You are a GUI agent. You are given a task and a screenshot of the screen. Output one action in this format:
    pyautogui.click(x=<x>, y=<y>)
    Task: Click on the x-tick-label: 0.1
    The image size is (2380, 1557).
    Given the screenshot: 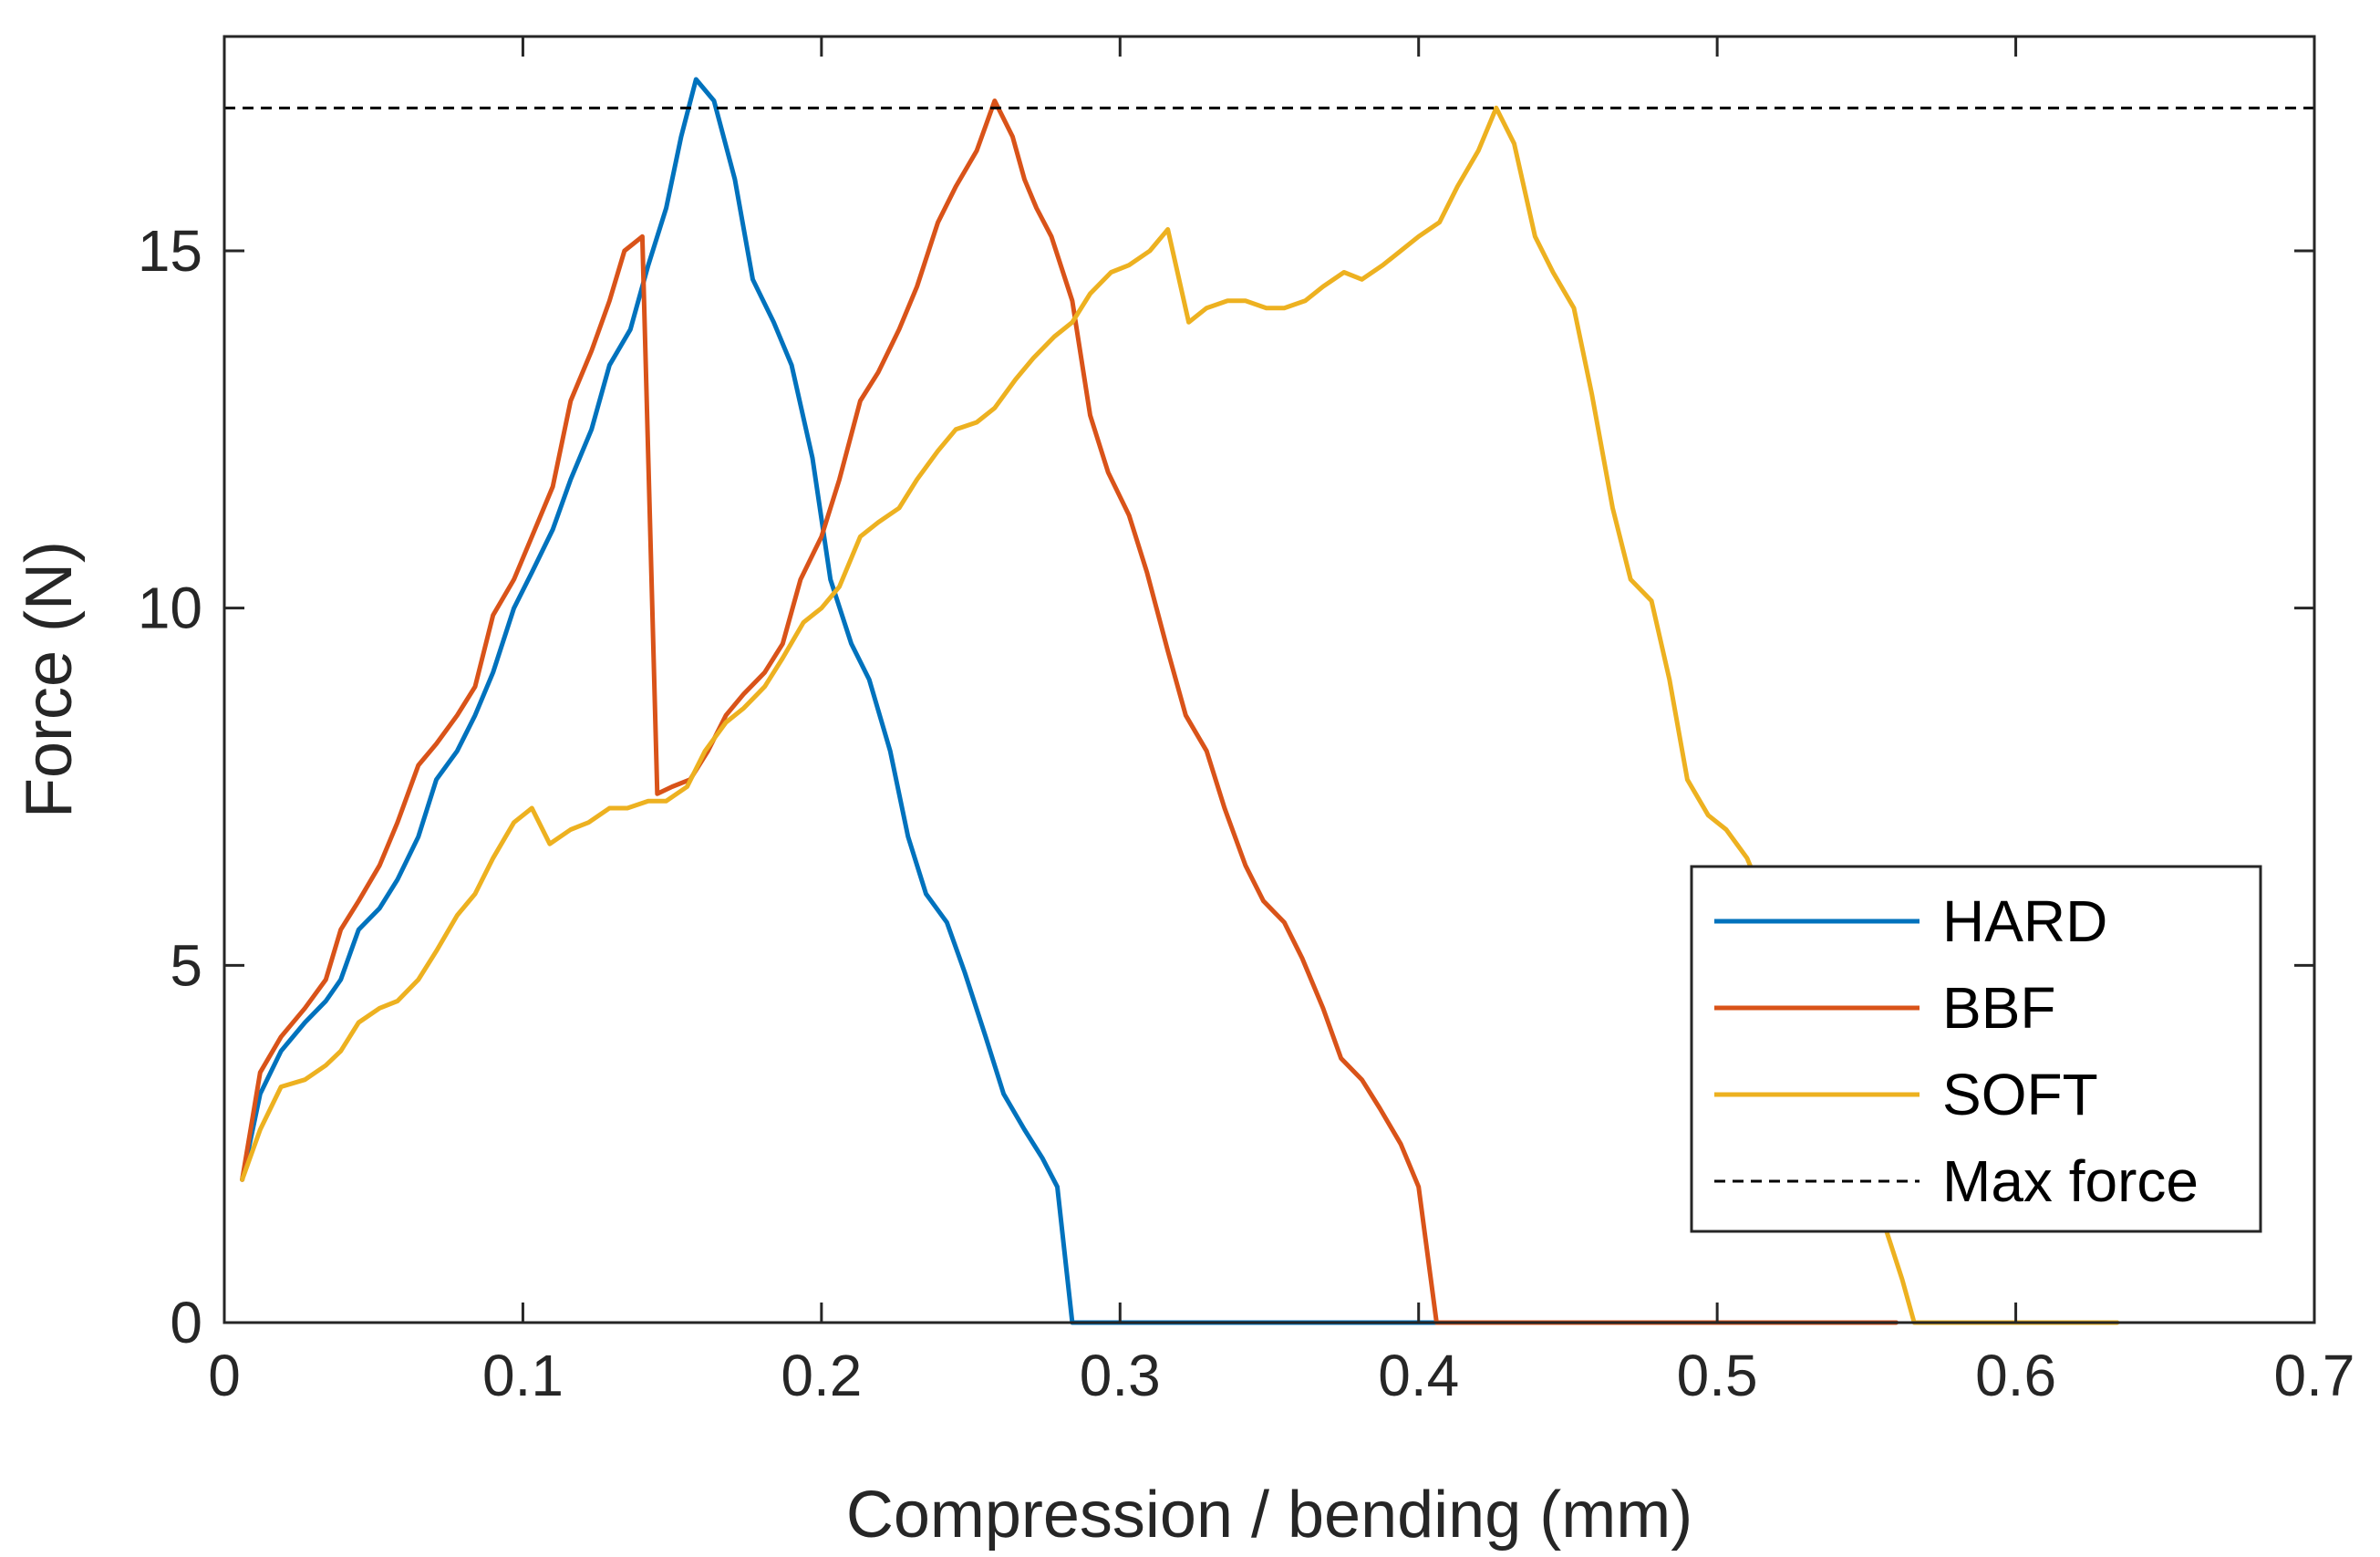 What is the action you would take?
    pyautogui.click(x=523, y=1375)
    